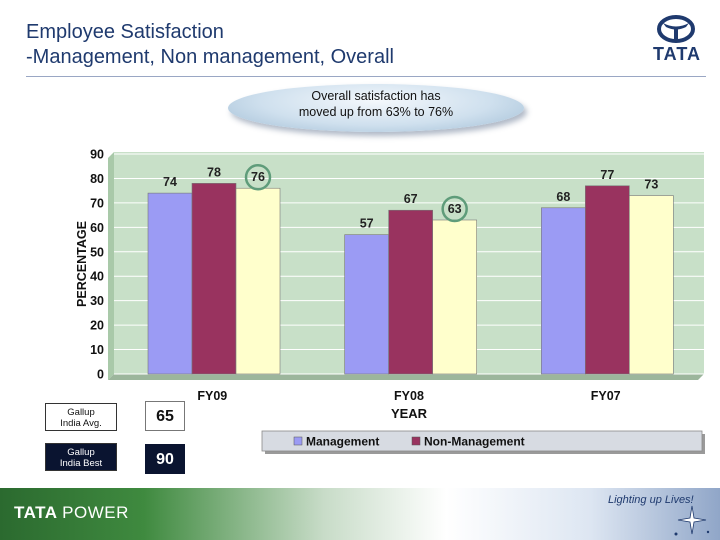  What do you see at coordinates (165, 416) in the screenshot?
I see `gallup-avg-value: 65` at bounding box center [165, 416].